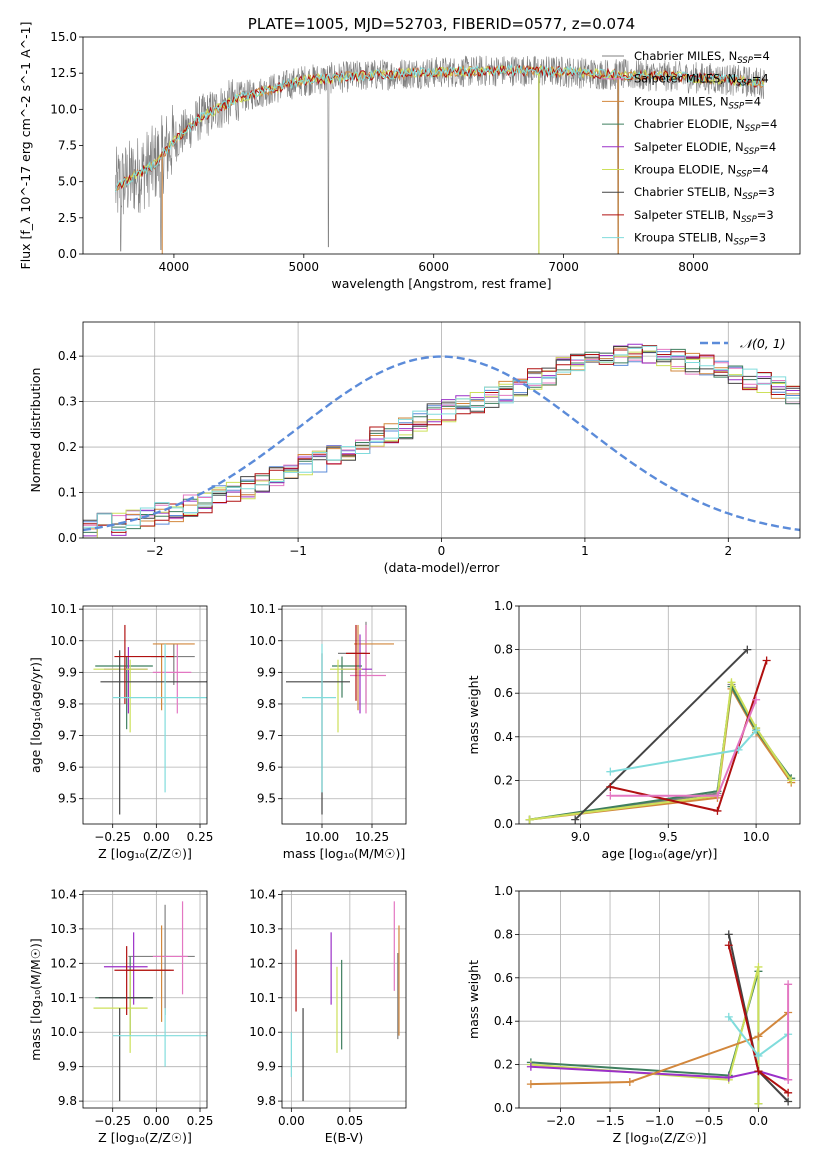  What do you see at coordinates (67, 799) in the screenshot?
I see `y-tick-label: 9.5` at bounding box center [67, 799].